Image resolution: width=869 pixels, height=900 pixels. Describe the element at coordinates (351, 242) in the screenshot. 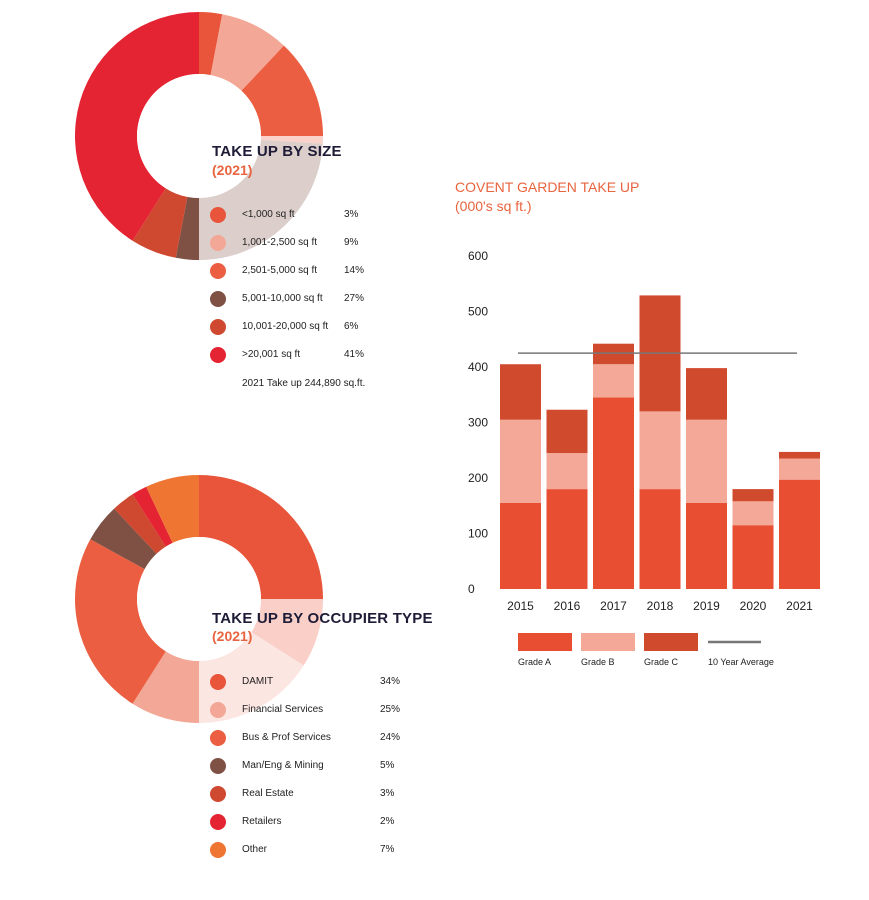

I see `size-legend-percent: 9%` at that location.